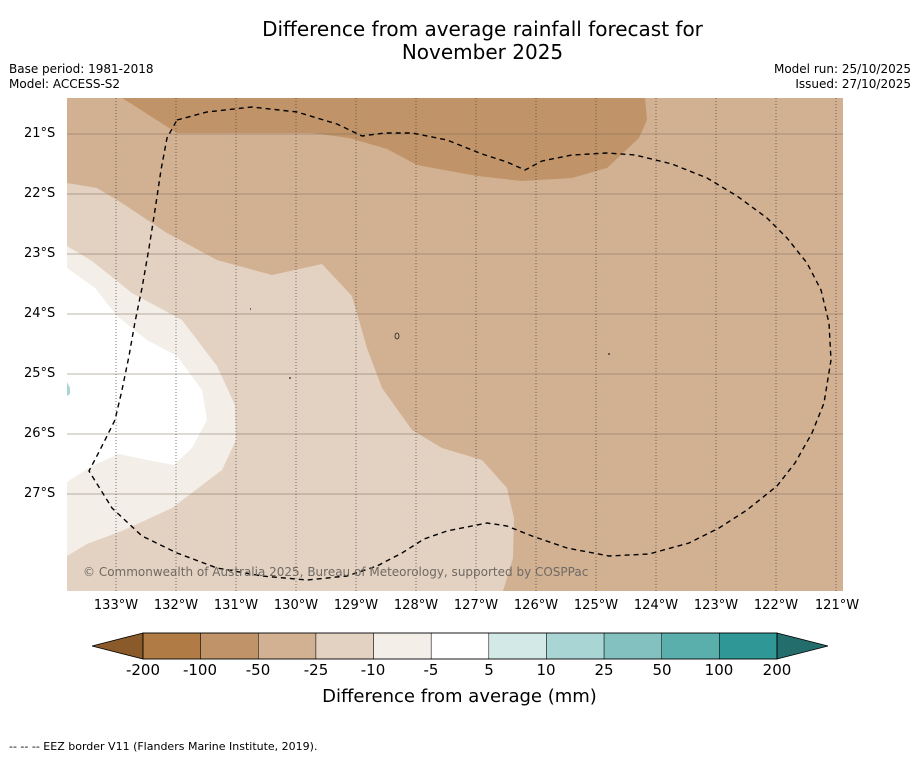 Image resolution: width=919 pixels, height=758 pixels. What do you see at coordinates (416, 605) in the screenshot?
I see `lon-label: 128°W` at bounding box center [416, 605].